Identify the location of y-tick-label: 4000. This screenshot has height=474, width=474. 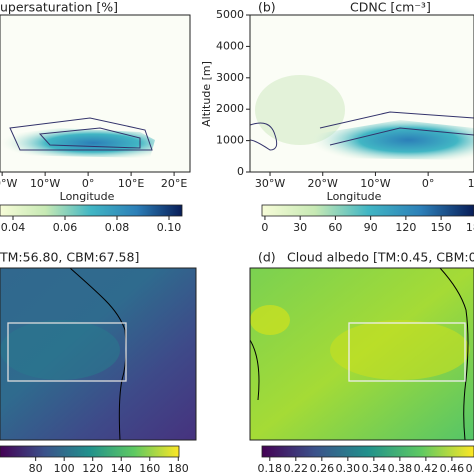
(230, 45).